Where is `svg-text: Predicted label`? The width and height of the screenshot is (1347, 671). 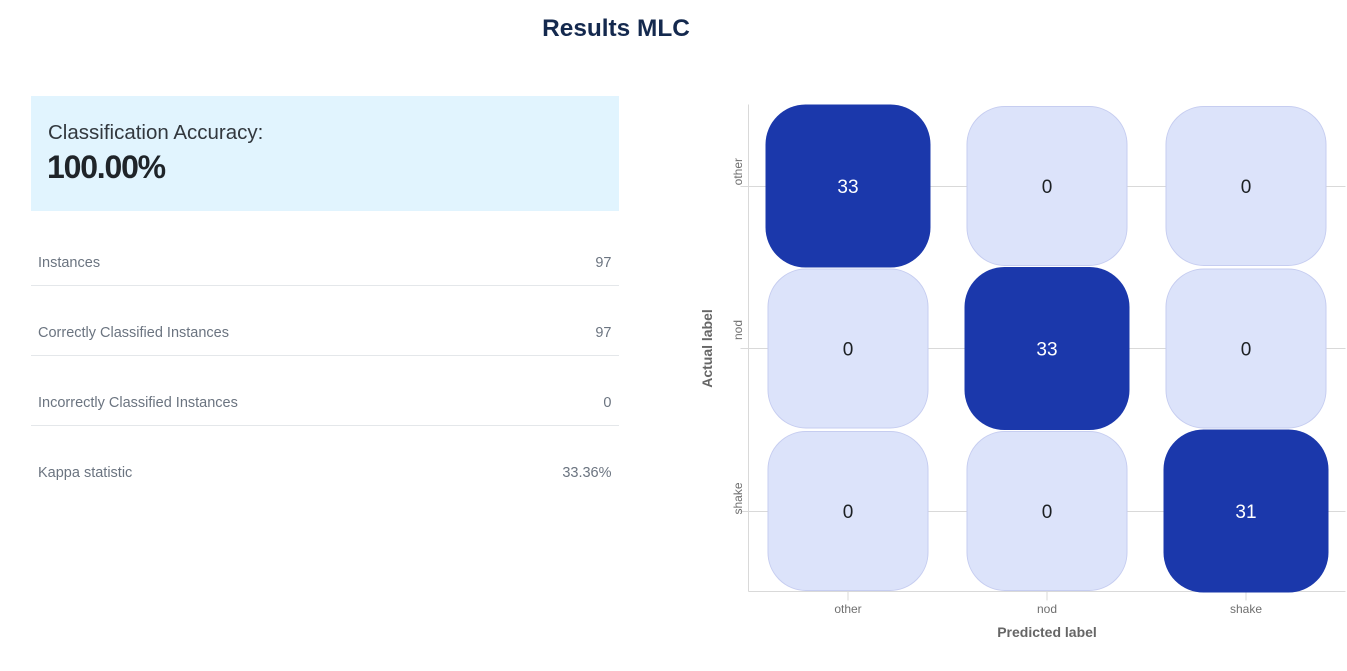
svg-text: Predicted label is located at coordinates (1047, 632).